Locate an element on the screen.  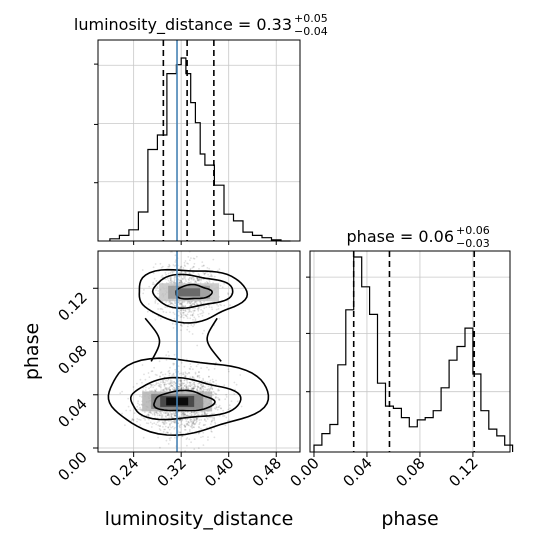
top-panel-frame is located at coordinates (199, 140).